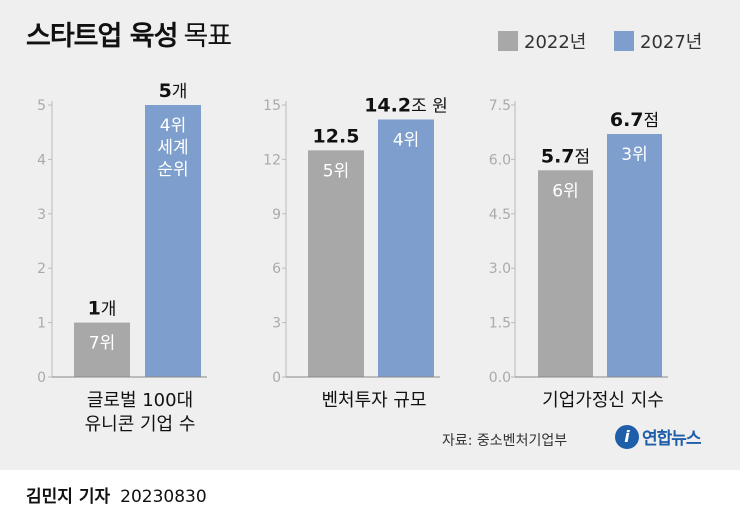 This screenshot has width=740, height=515. Describe the element at coordinates (272, 106) in the screenshot. I see `y-tick-label: 15` at that location.